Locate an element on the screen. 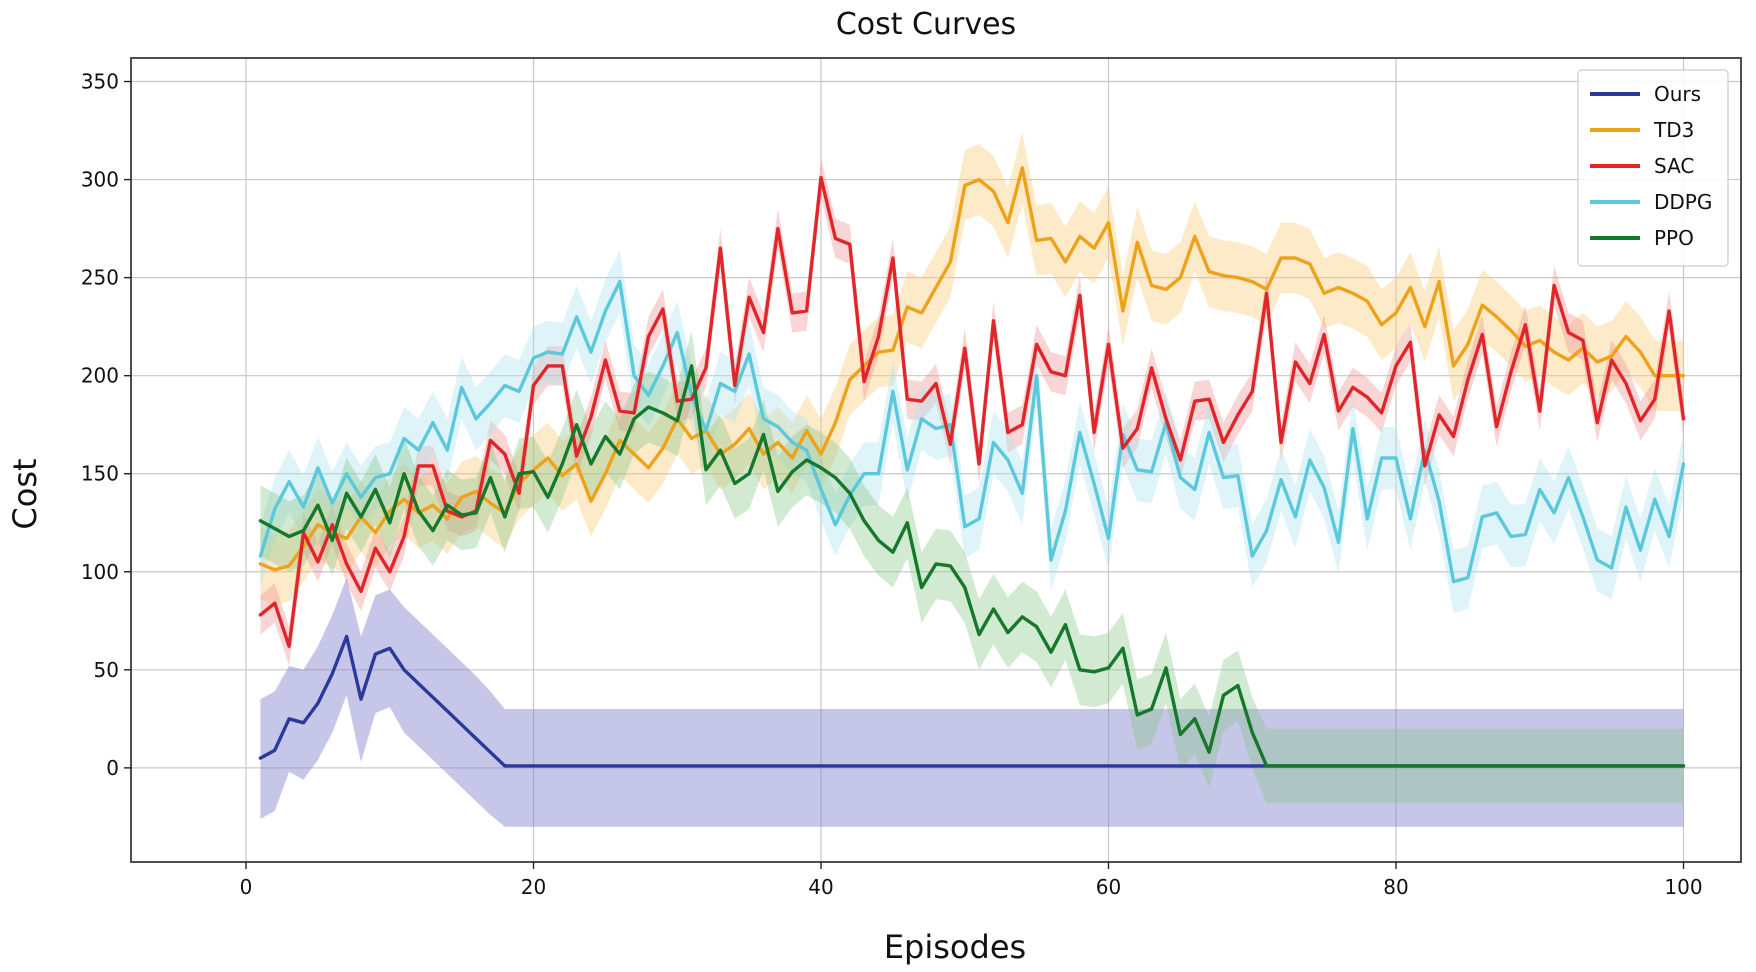 The width and height of the screenshot is (1756, 972). legend-label-ddpg: DDPG is located at coordinates (1683, 202).